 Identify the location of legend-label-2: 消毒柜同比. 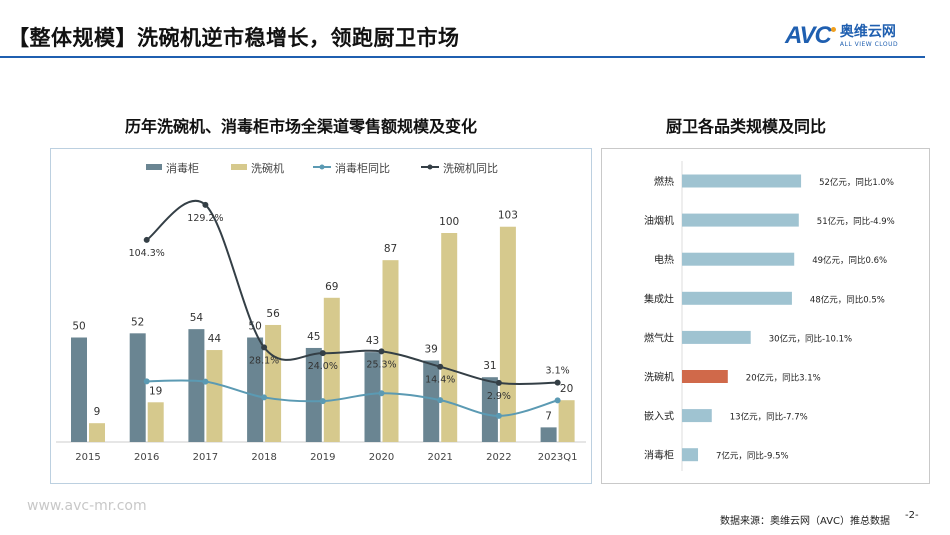
(362, 168).